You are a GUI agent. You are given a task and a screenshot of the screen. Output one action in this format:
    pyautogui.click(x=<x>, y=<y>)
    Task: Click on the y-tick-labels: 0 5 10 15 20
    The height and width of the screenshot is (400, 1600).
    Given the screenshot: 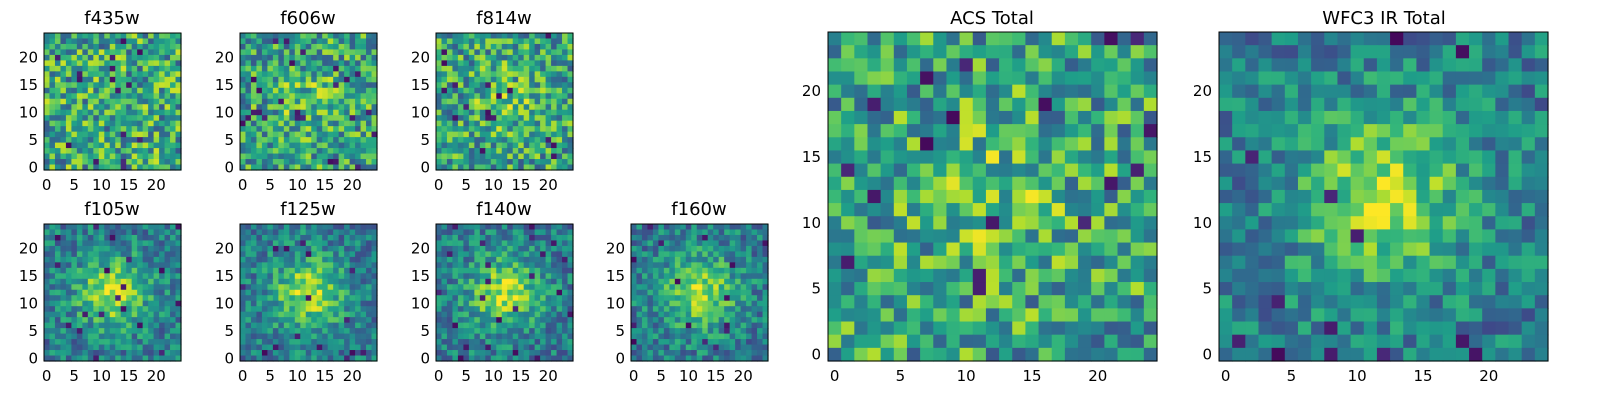 What is the action you would take?
    pyautogui.click(x=28, y=113)
    